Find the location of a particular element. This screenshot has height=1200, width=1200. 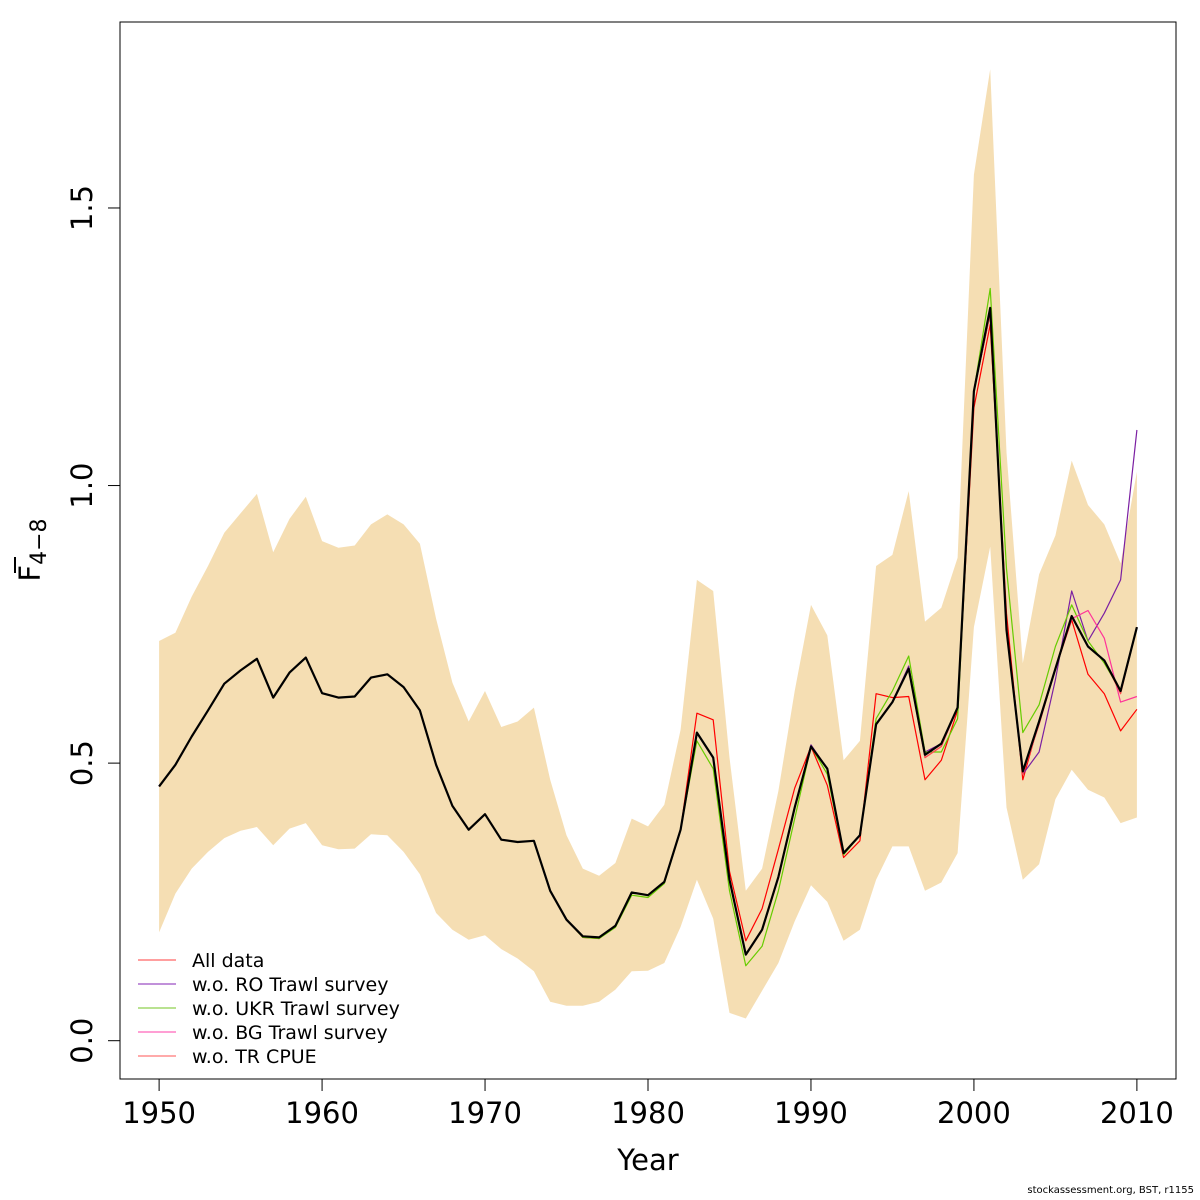

x-axis: 1950 1960 1970 1980 1990 2000 2010 is located at coordinates (648, 1104).